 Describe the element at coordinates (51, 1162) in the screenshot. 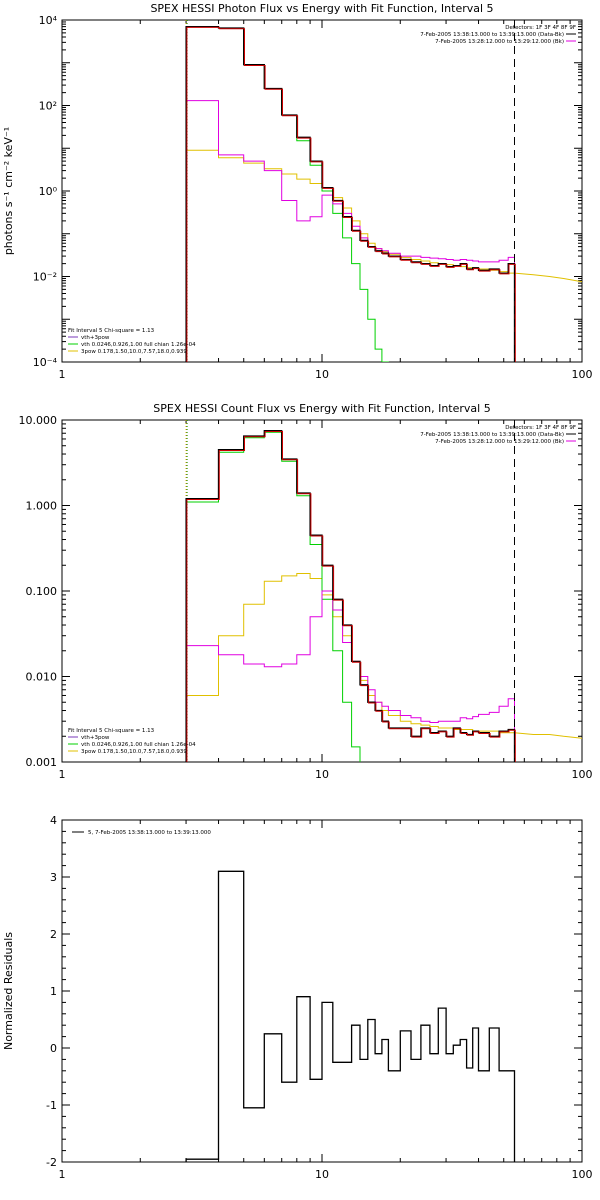

I see `y-tick-label: -2` at that location.